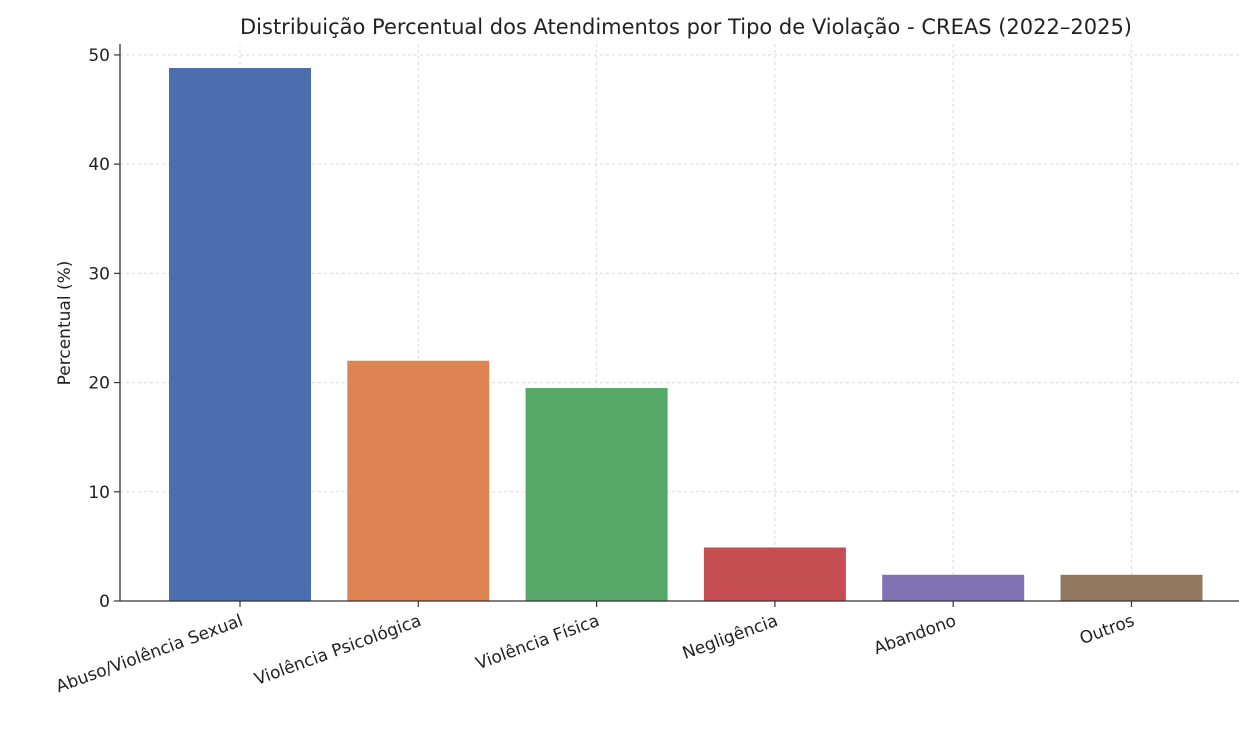  What do you see at coordinates (915, 635) in the screenshot?
I see `x-tick-label: Abandono` at bounding box center [915, 635].